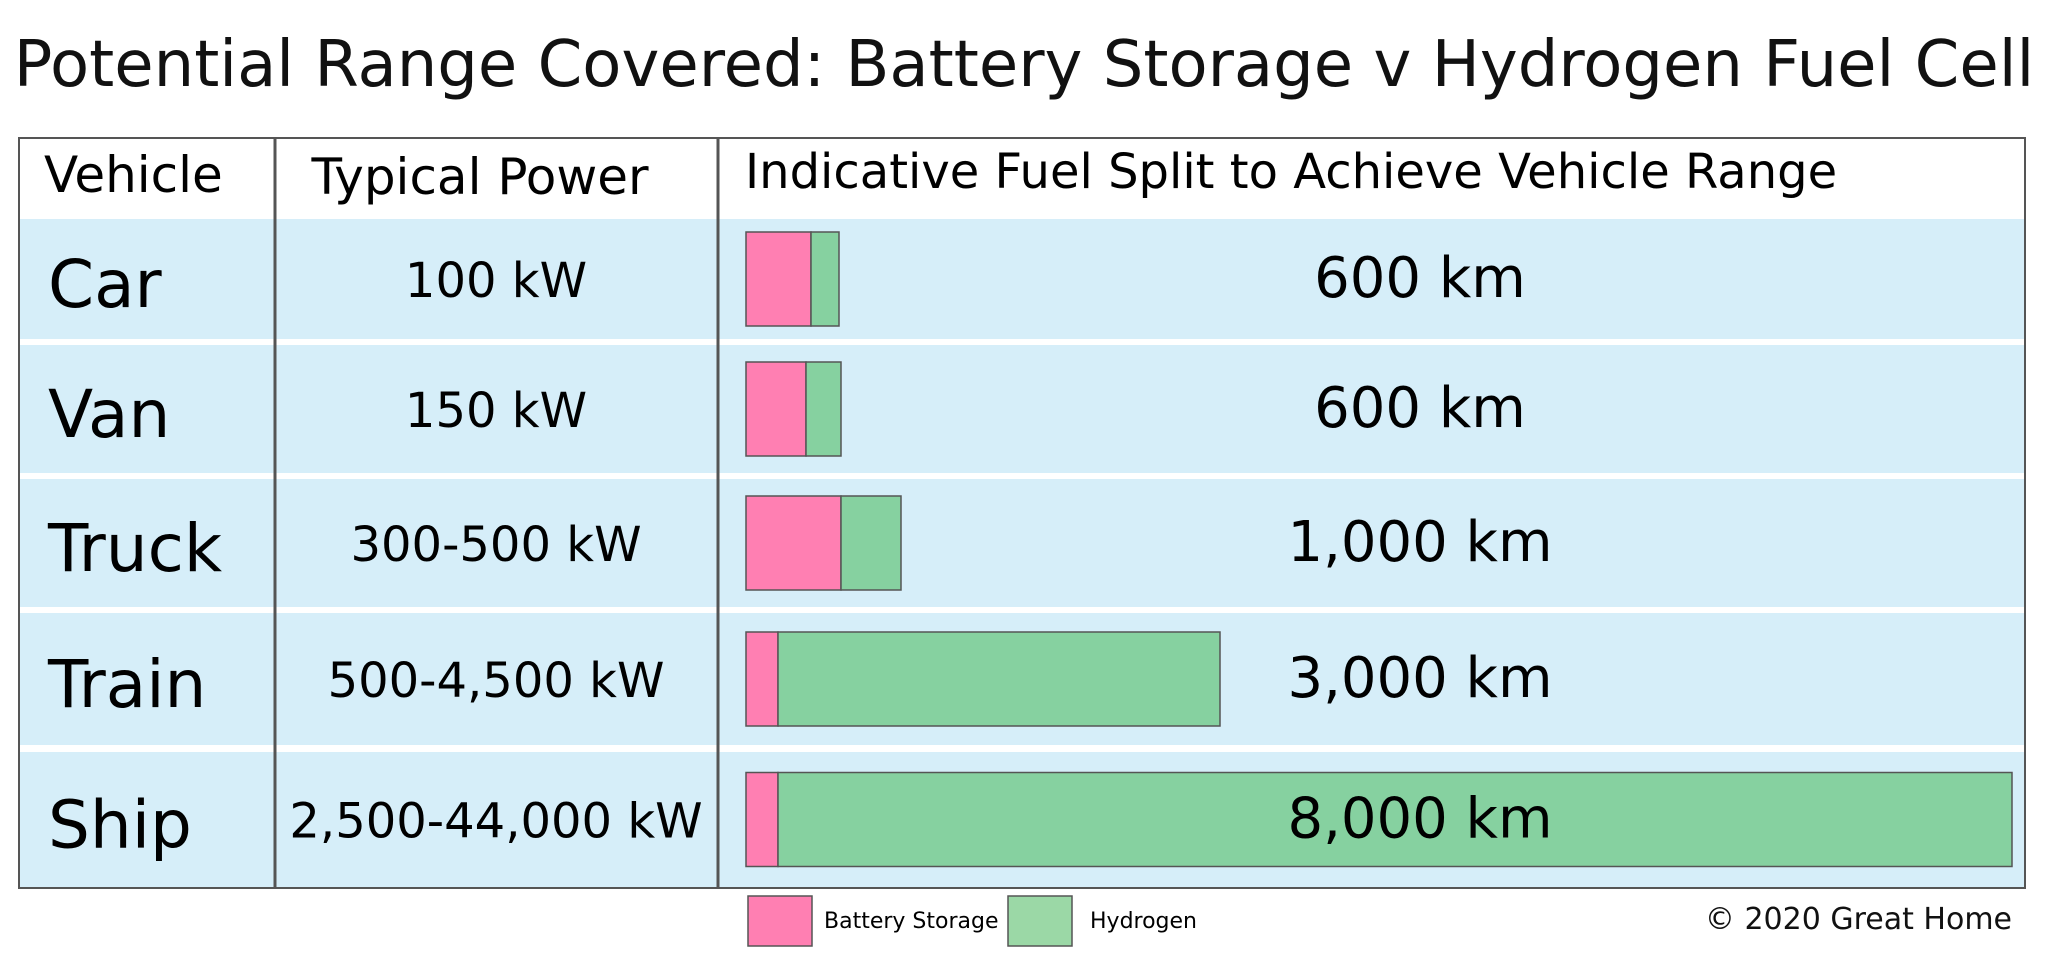 Image resolution: width=2048 pixels, height=966 pixels. What do you see at coordinates (126, 684) in the screenshot?
I see `vehicle-label-train: Train` at bounding box center [126, 684].